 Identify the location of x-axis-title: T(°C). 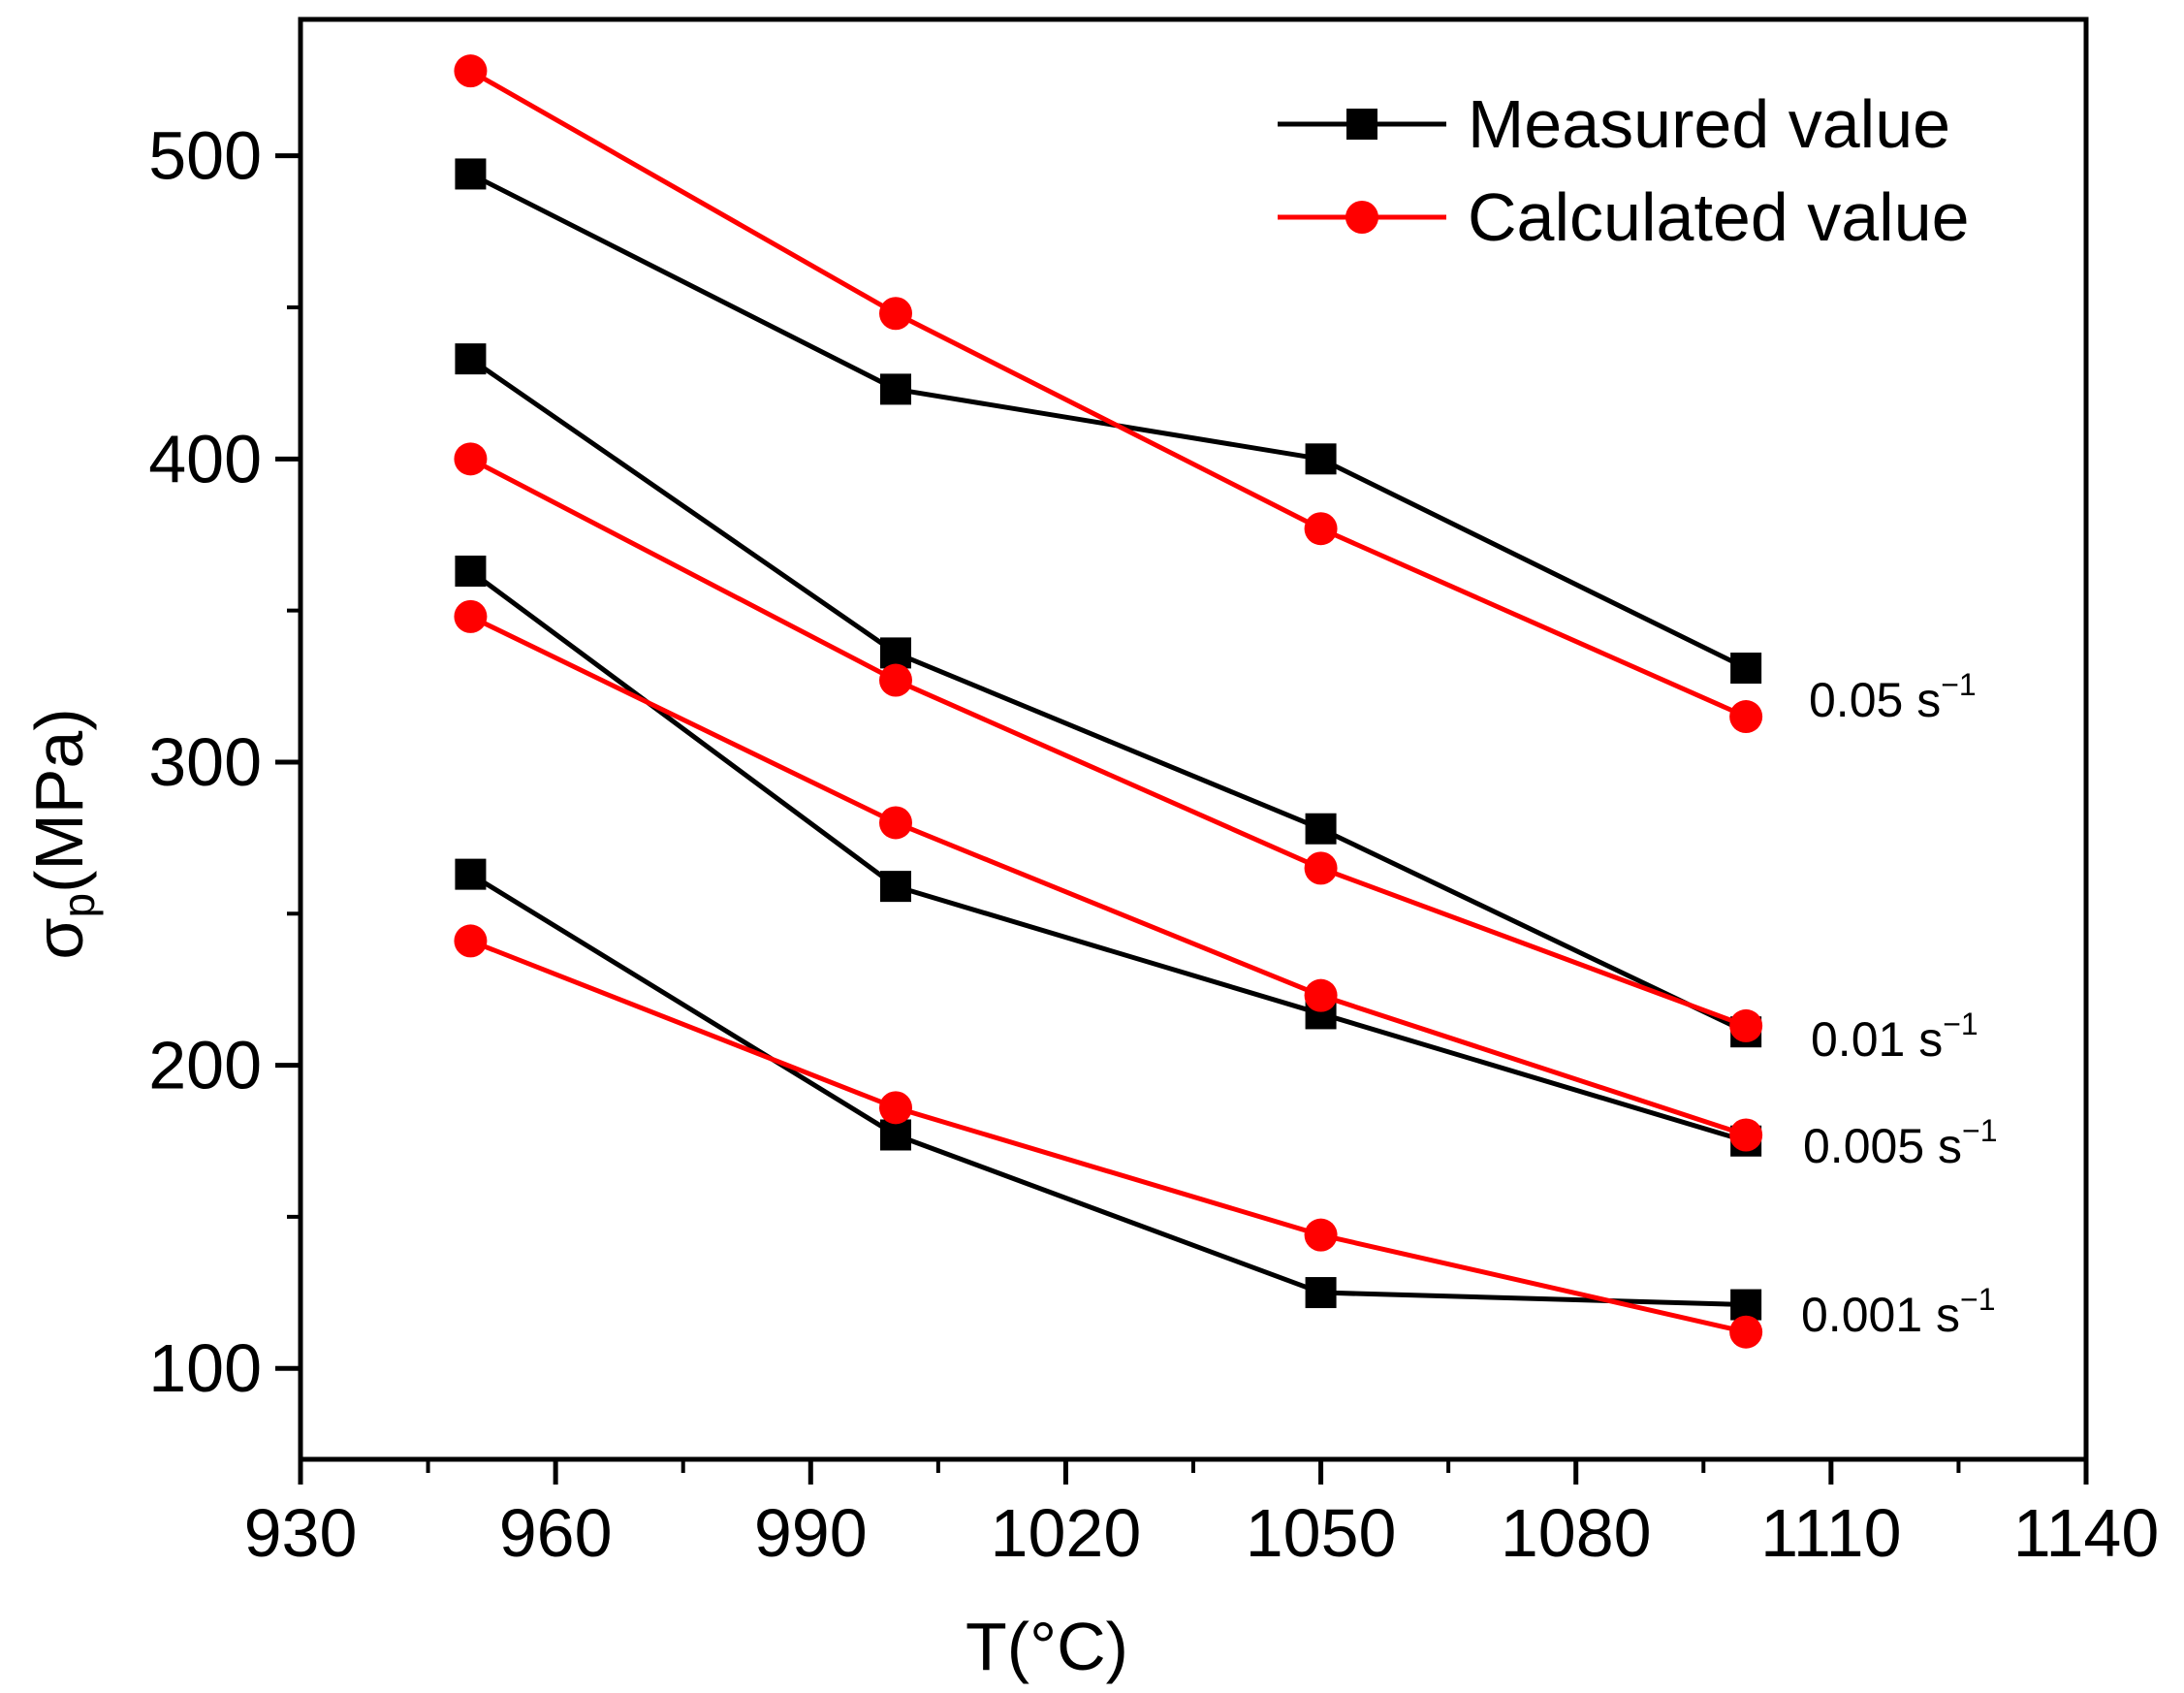
(1047, 1646).